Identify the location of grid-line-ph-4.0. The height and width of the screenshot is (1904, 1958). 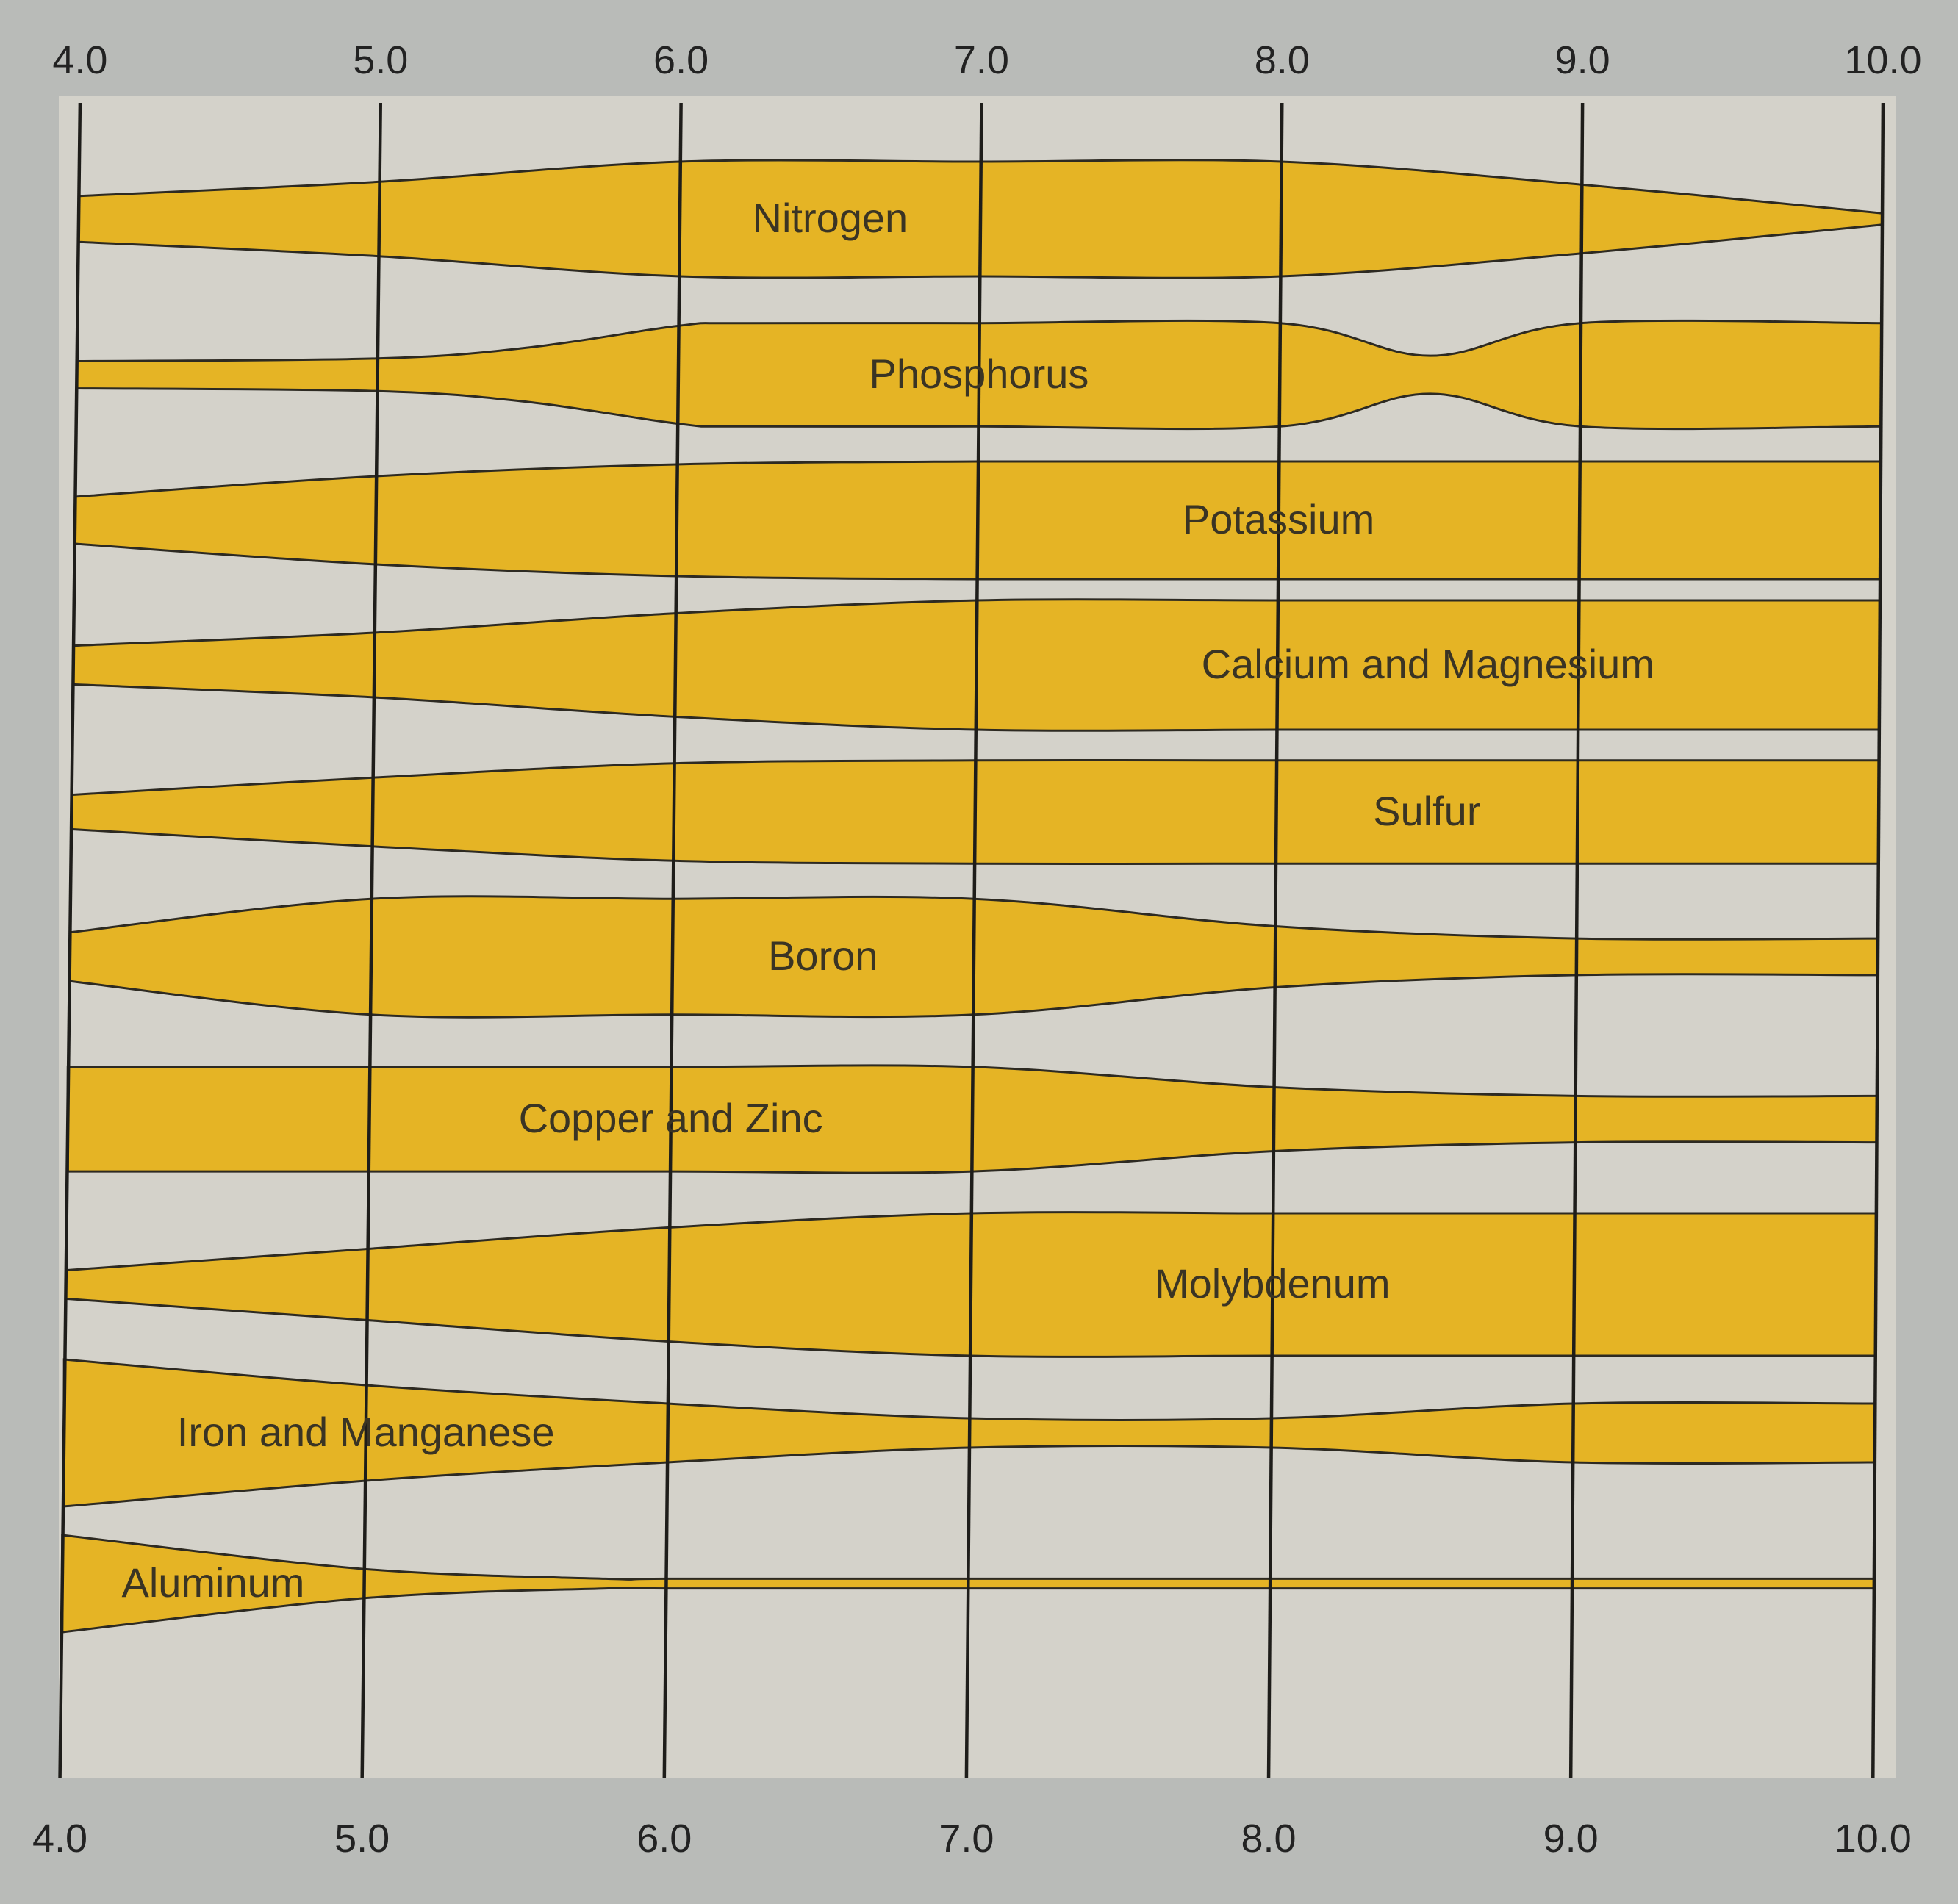
(70, 940).